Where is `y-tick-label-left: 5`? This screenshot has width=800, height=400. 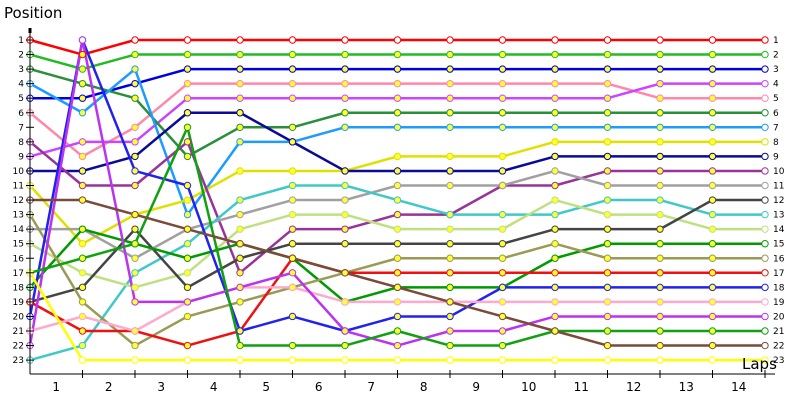
y-tick-label-left: 5 is located at coordinates (21, 99).